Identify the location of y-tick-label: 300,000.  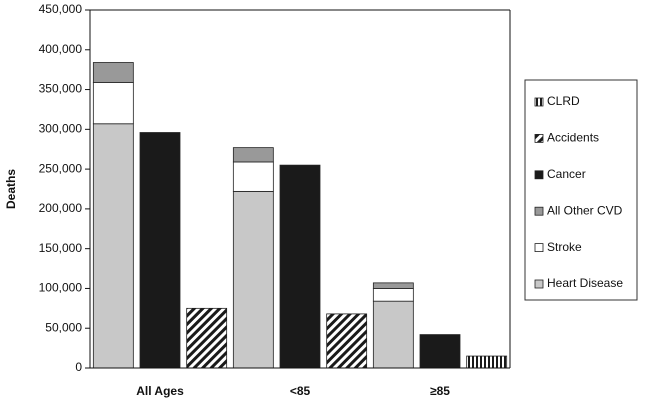
(61, 129).